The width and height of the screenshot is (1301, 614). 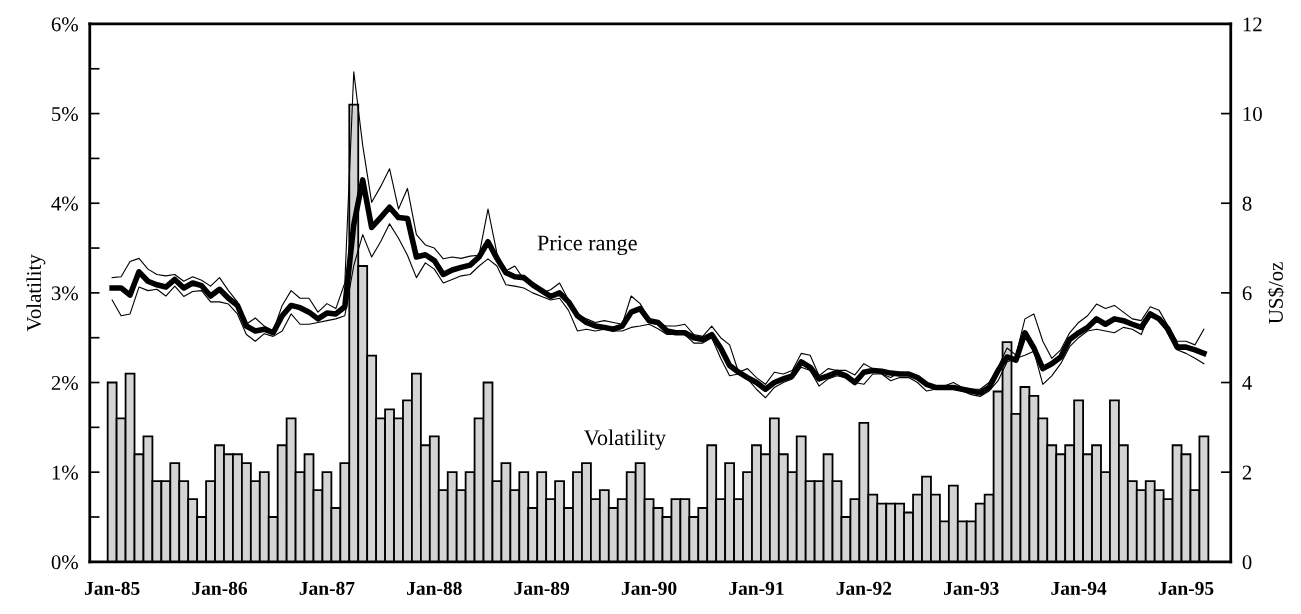 What do you see at coordinates (542, 588) in the screenshot?
I see `x-tick-label: Jan-89` at bounding box center [542, 588].